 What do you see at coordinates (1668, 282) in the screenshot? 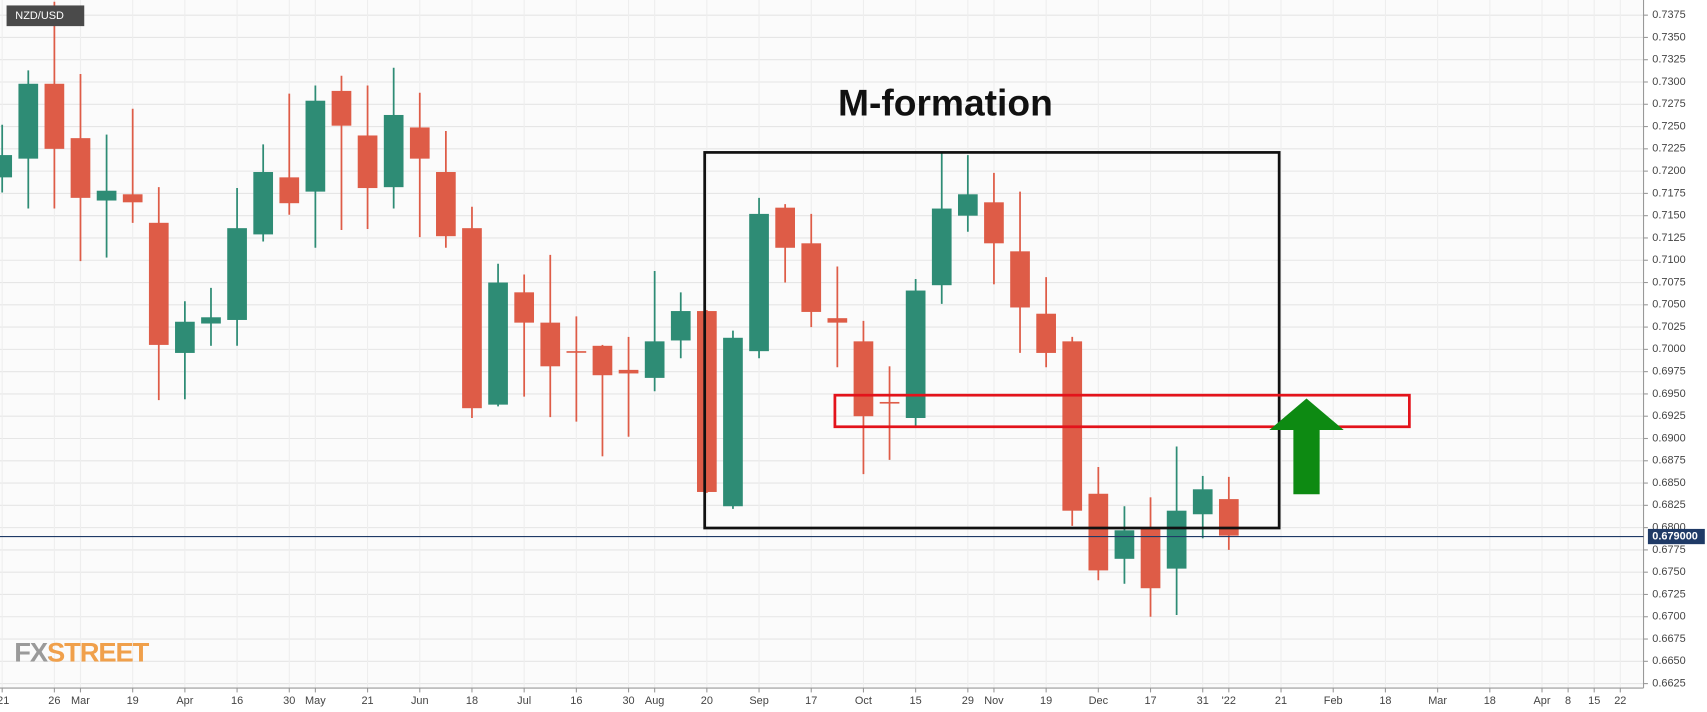
I see `y-tick-label: 0.7075` at bounding box center [1668, 282].